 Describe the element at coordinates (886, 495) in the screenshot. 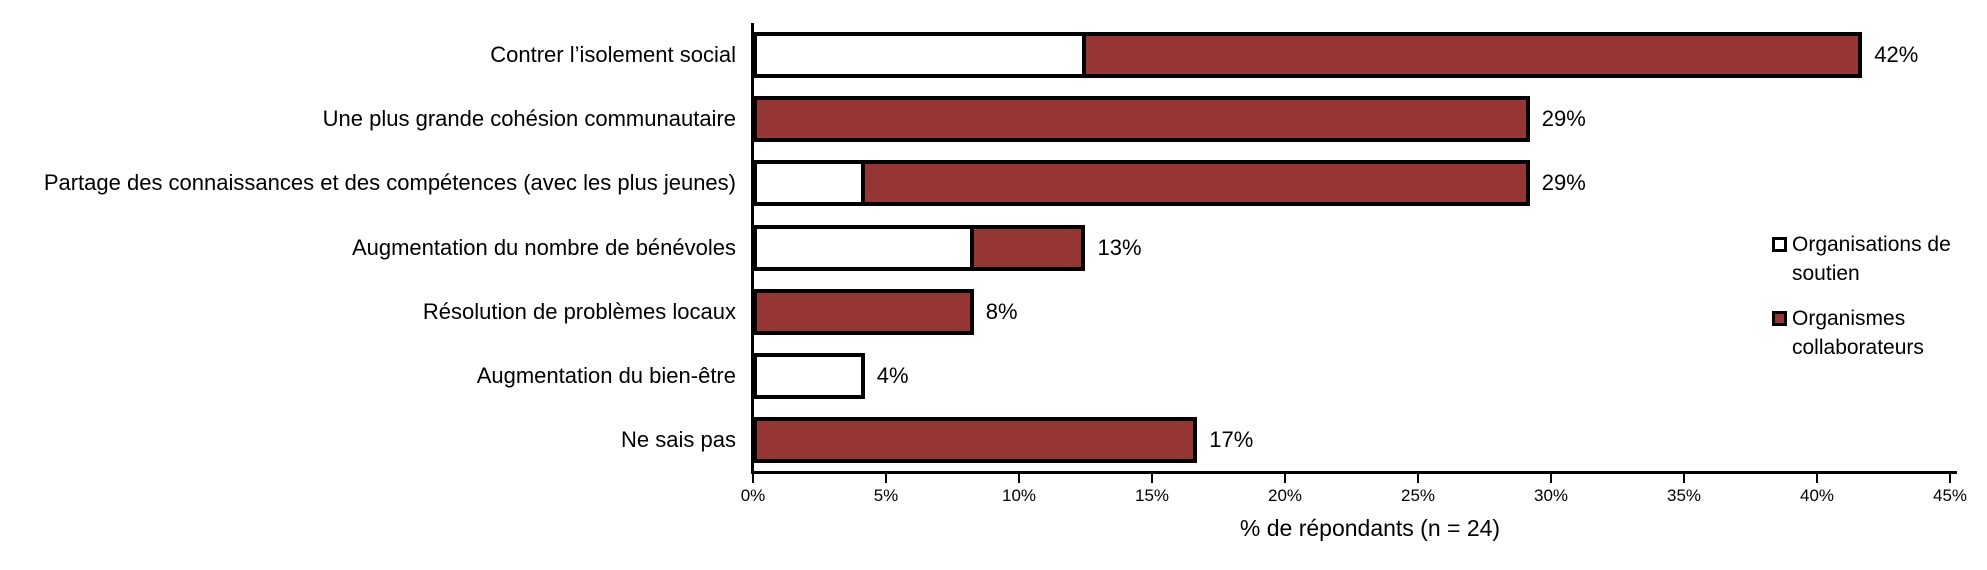

I see `x-axis-tick-label: 5%` at that location.